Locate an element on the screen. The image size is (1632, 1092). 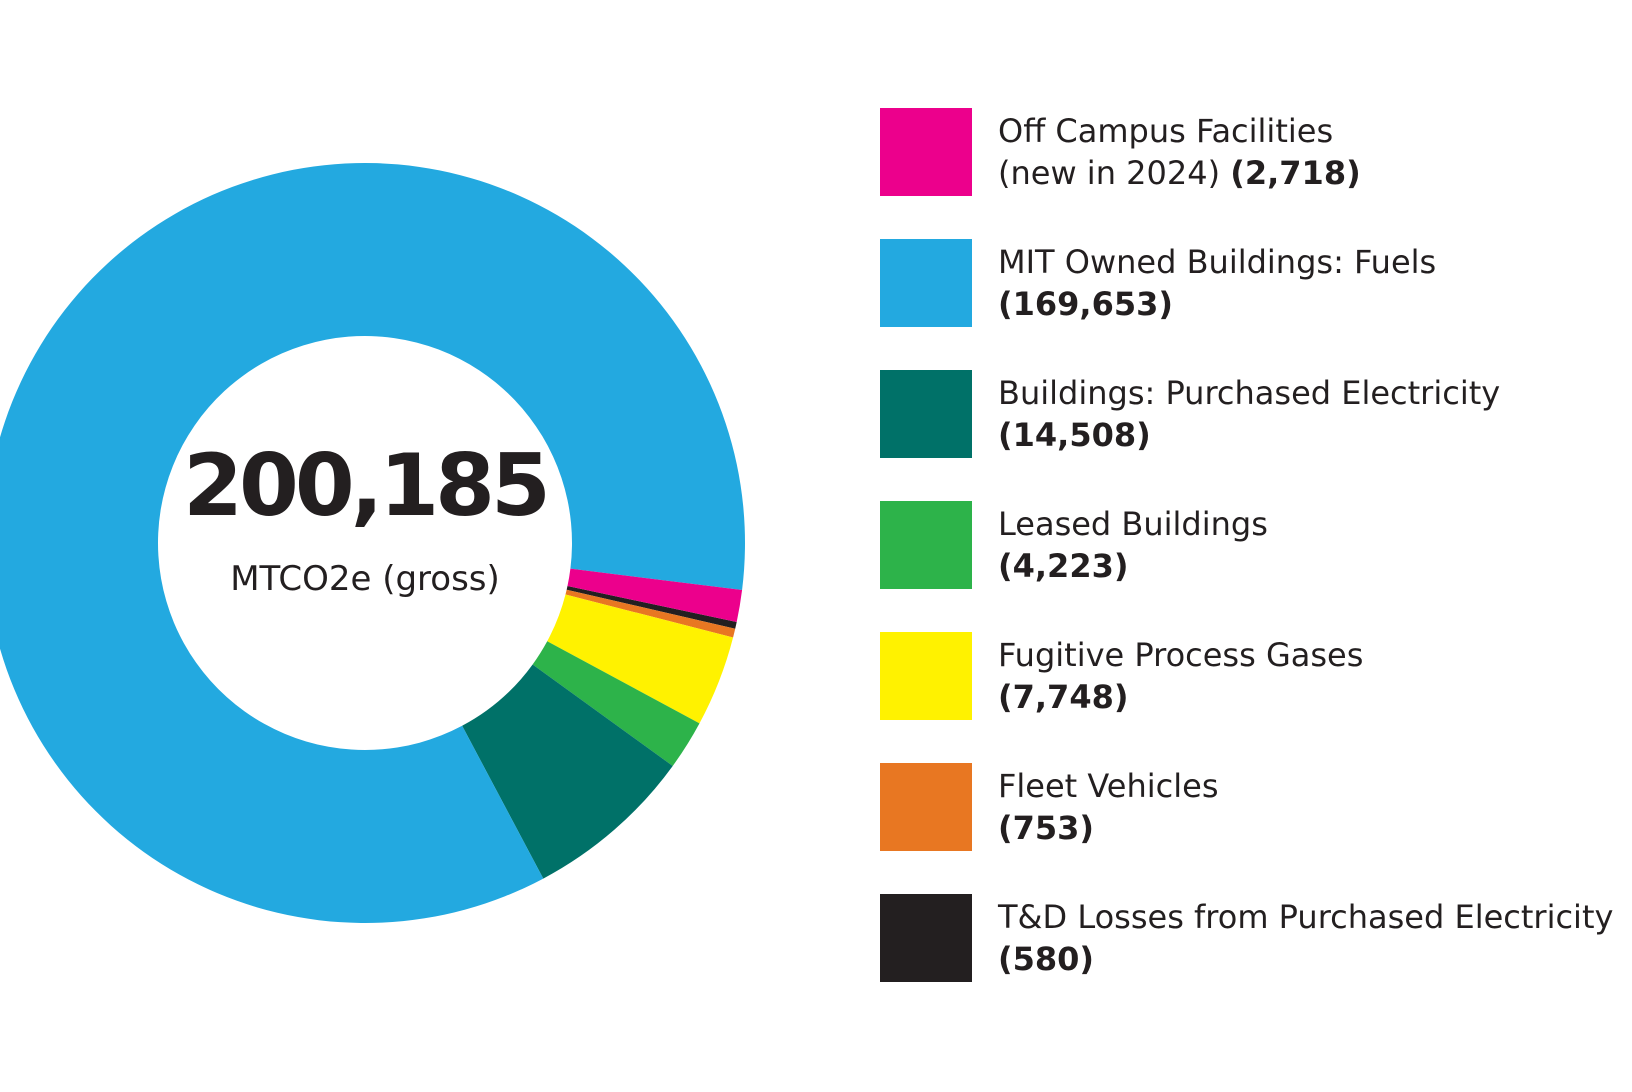
legend-value-mit-owned-buildings-fuels: (169,653) is located at coordinates (1085, 304).